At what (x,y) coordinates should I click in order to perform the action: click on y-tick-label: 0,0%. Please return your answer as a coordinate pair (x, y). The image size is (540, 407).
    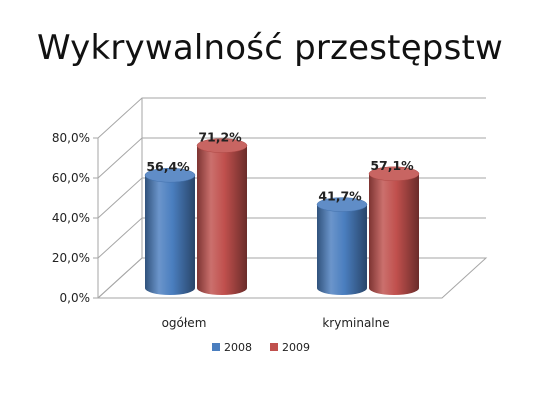
    Looking at the image, I should click on (75, 298).